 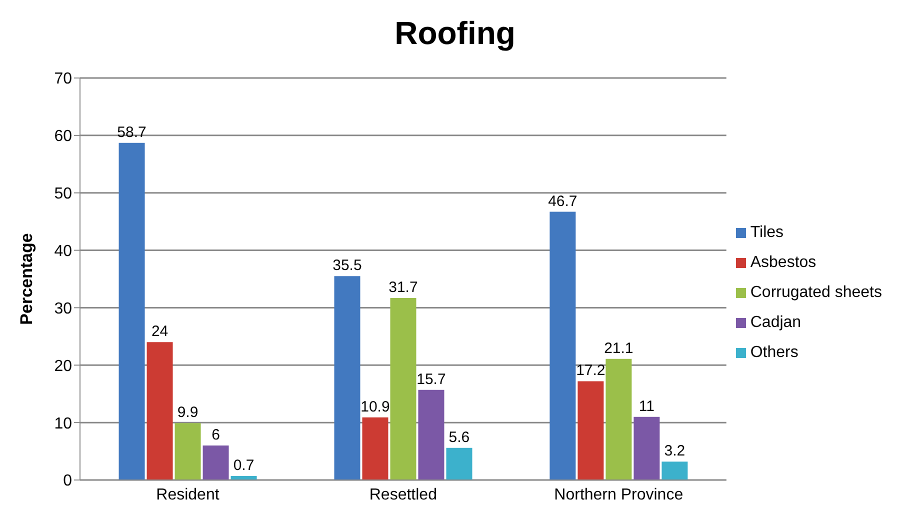 I want to click on y-tick-label: 60, so click(x=63, y=137).